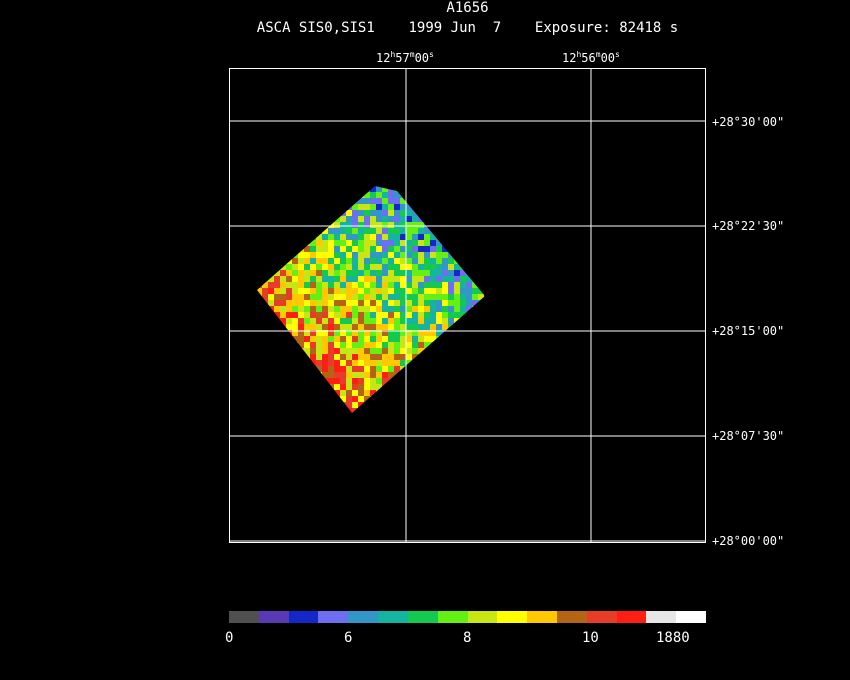  What do you see at coordinates (748, 226) in the screenshot?
I see `dec-label-2: +28°22'30"` at bounding box center [748, 226].